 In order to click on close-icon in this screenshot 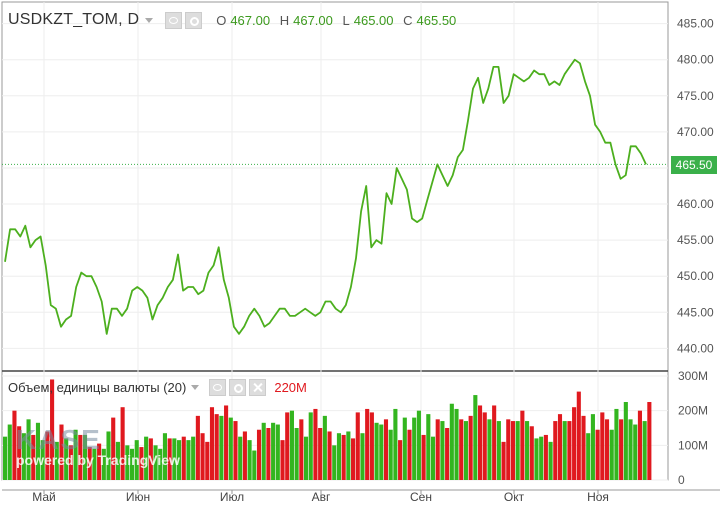, I will do `click(258, 387)`.